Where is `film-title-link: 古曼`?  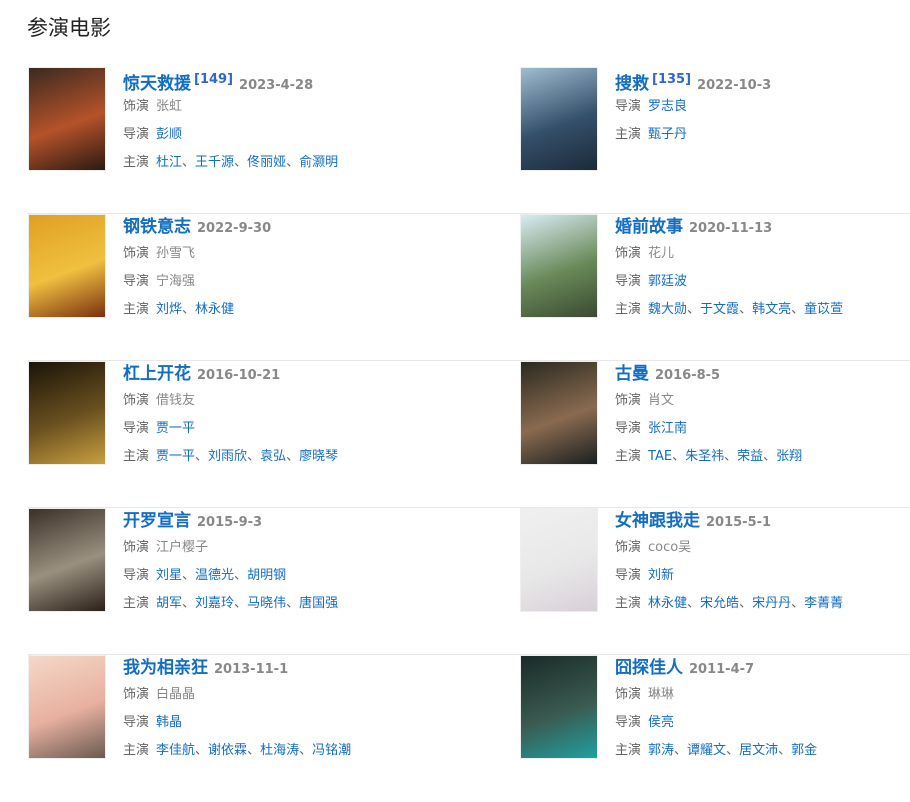 film-title-link: 古曼 is located at coordinates (632, 374).